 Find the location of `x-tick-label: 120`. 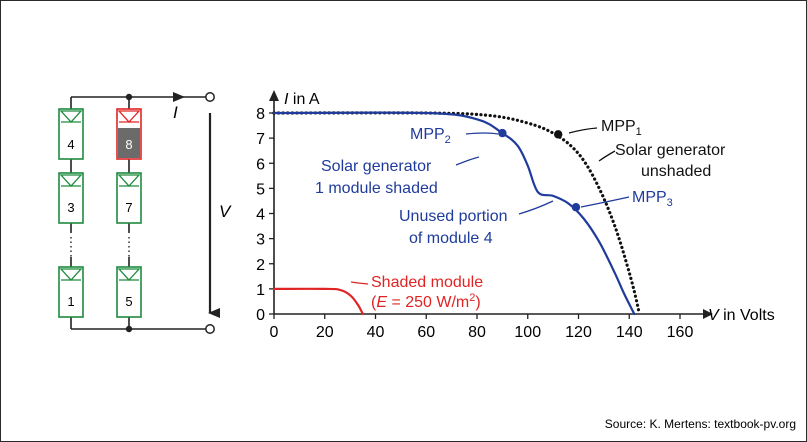

x-tick-label: 120 is located at coordinates (578, 332).